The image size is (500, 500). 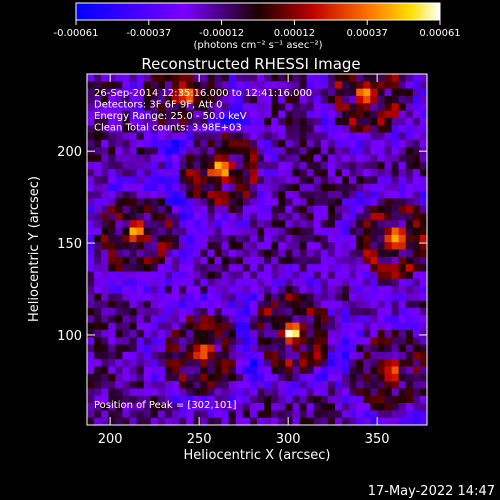 What do you see at coordinates (168, 128) in the screenshot?
I see `annotation-line: Clean Total counts: 3.98E+03` at bounding box center [168, 128].